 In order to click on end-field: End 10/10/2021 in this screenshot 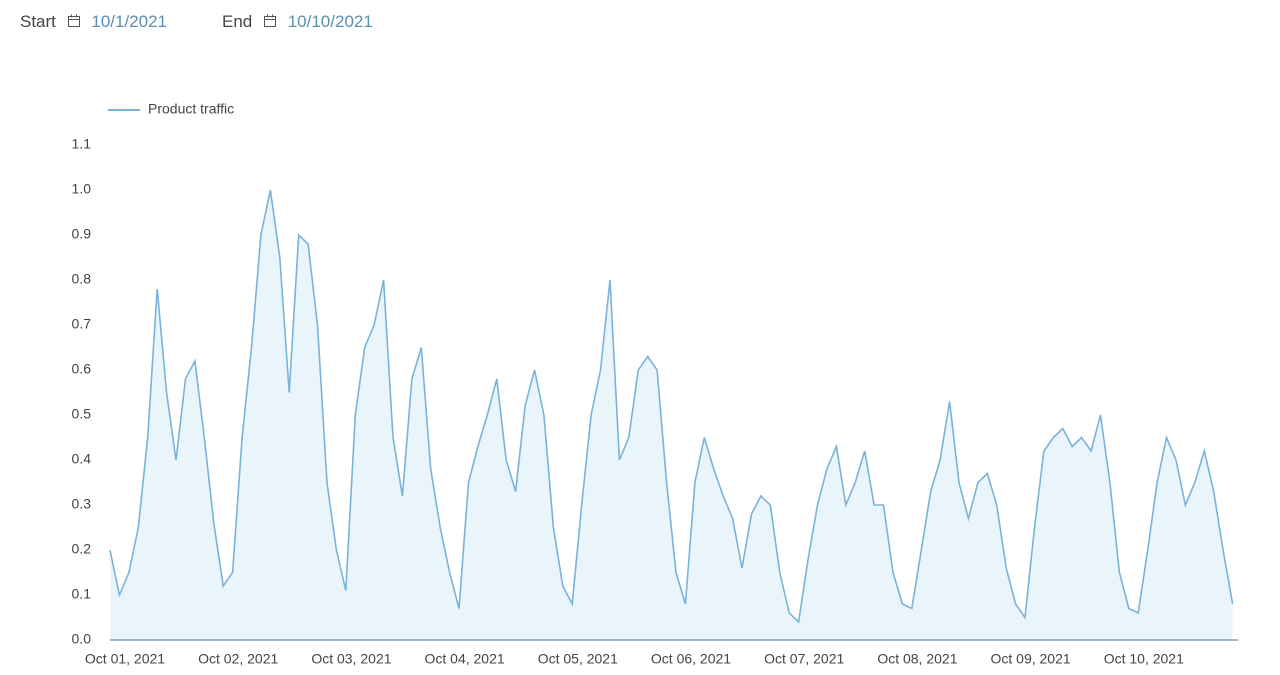, I will do `click(297, 22)`.